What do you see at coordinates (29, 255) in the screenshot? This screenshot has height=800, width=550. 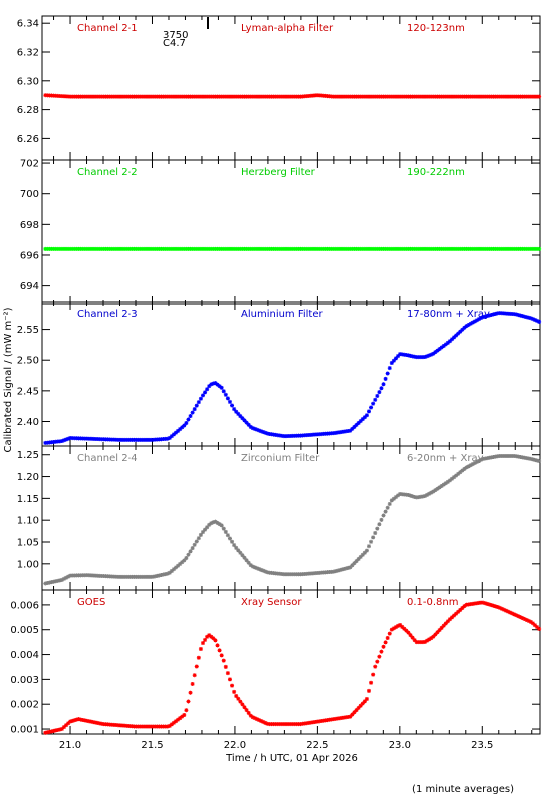 I see `y-tick-label: 696` at bounding box center [29, 255].